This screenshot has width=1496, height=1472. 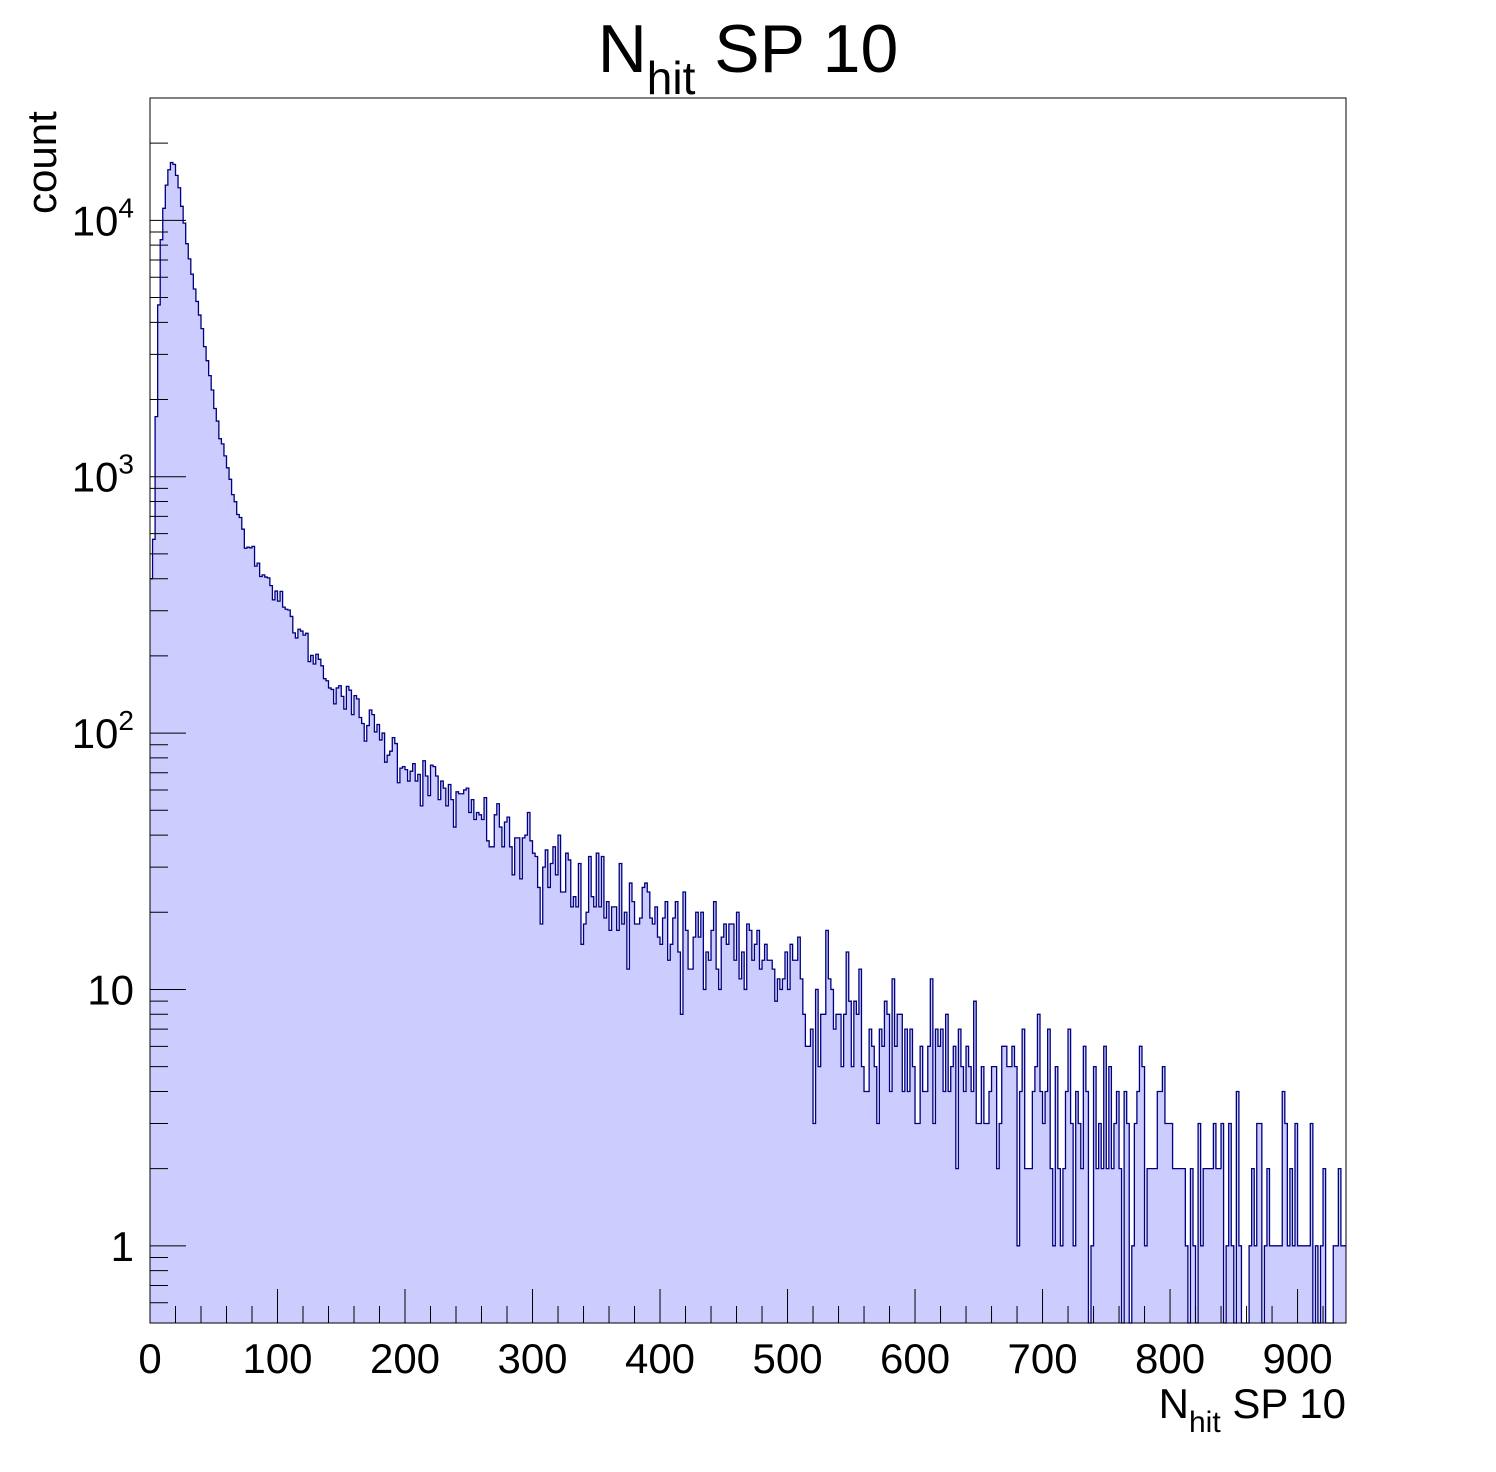 I want to click on y-tick-label: 10⁴, so click(x=103, y=218).